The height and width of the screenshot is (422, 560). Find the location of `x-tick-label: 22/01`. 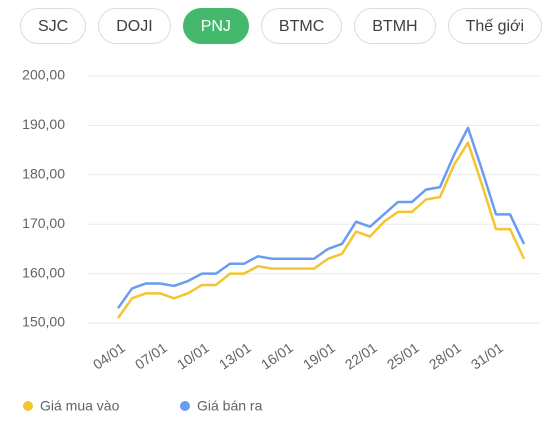

x-tick-label: 22/01 is located at coordinates (361, 355).